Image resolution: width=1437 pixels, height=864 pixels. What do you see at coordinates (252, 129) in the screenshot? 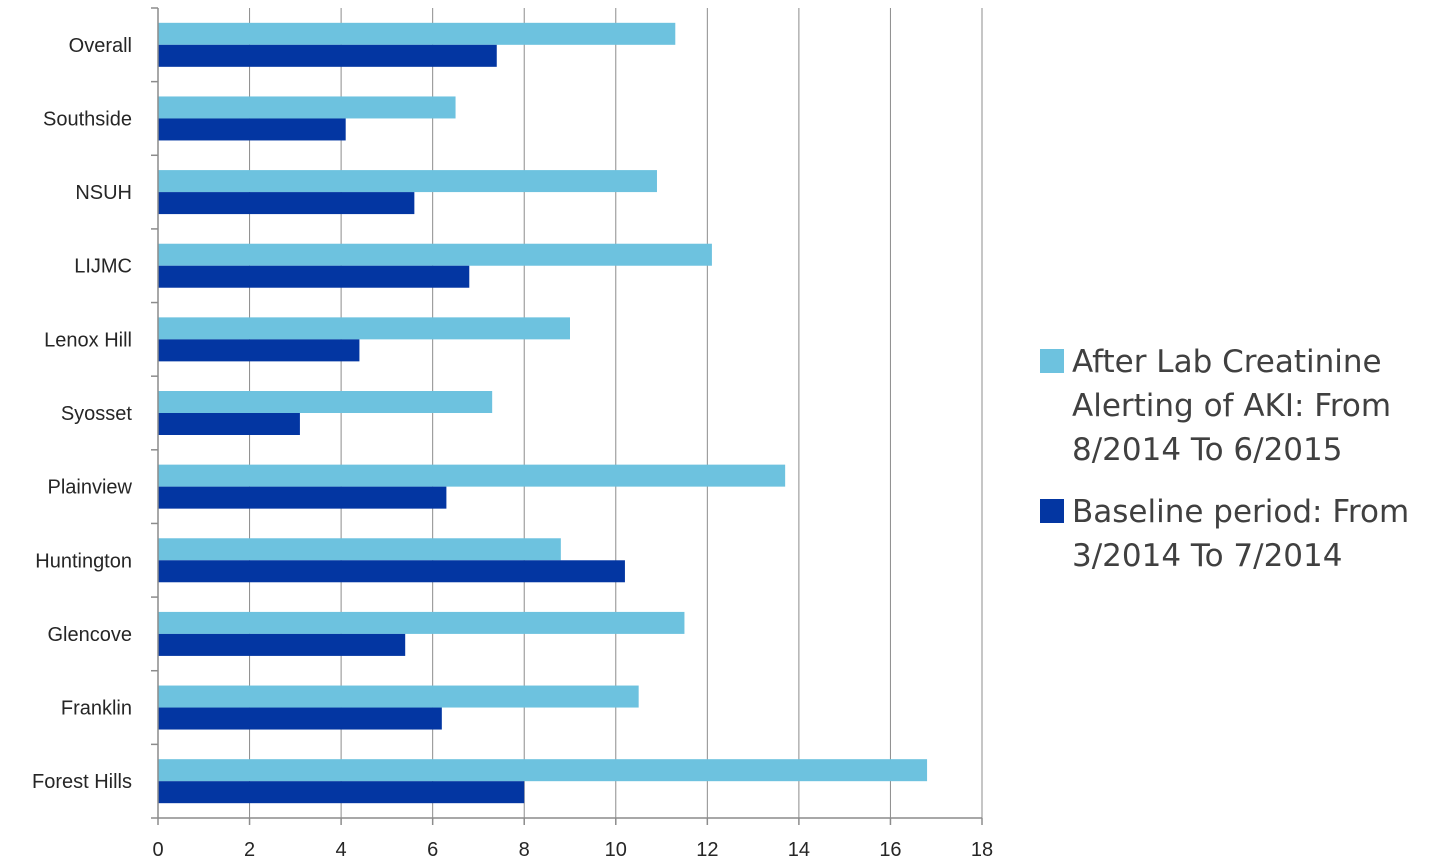
I see `bar-baseline-southside` at bounding box center [252, 129].